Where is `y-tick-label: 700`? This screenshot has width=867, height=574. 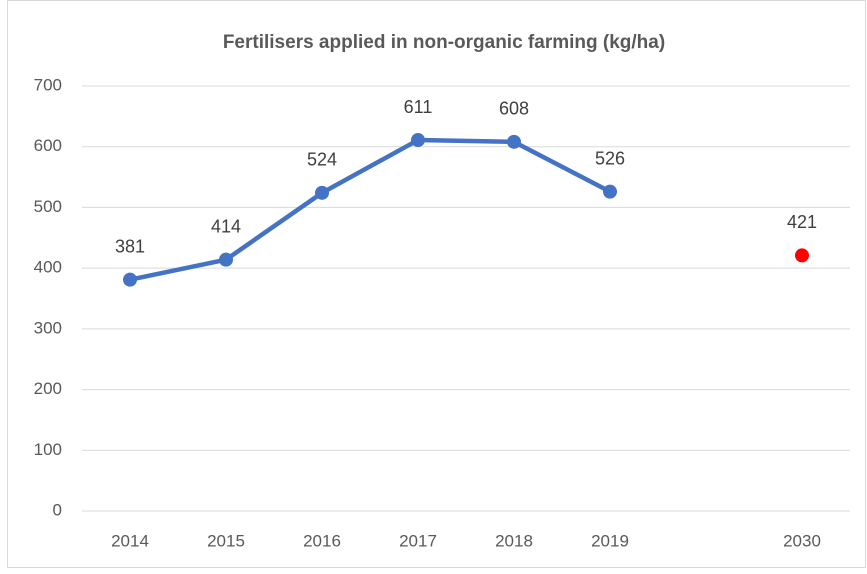
y-tick-label: 700 is located at coordinates (48, 84).